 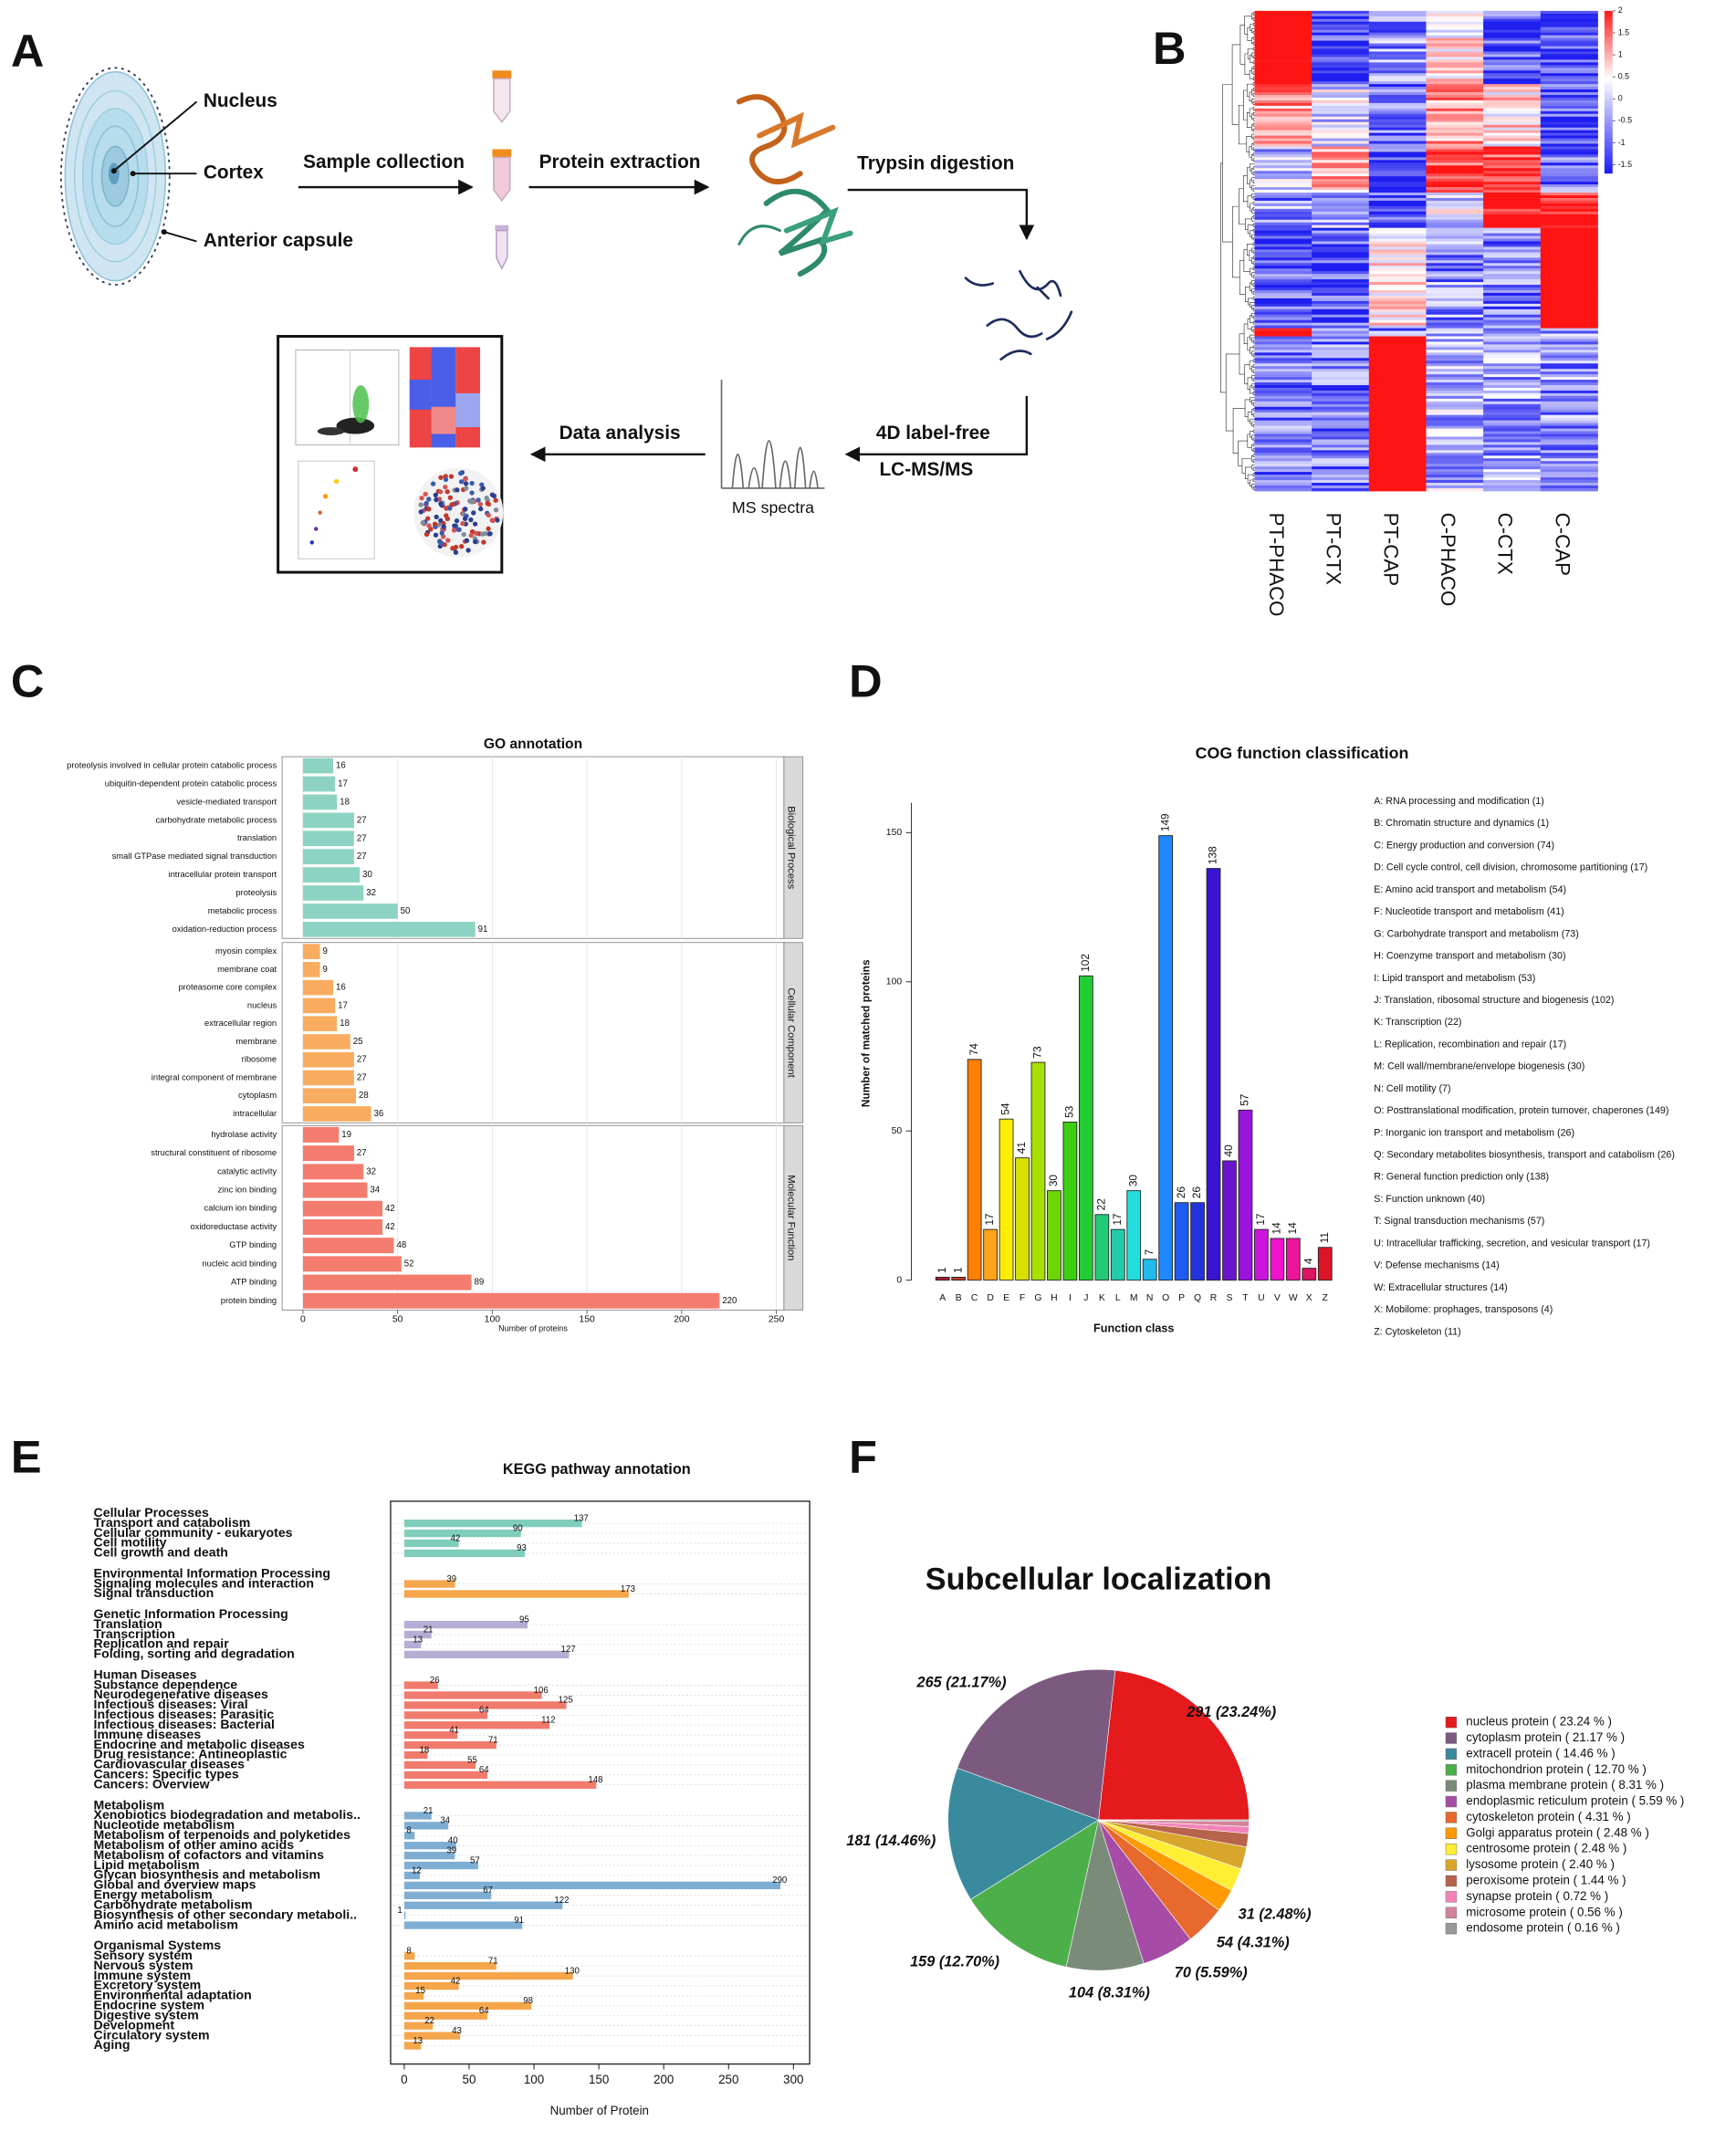 What do you see at coordinates (362, 1077) in the screenshot?
I see `value-label: 27` at bounding box center [362, 1077].